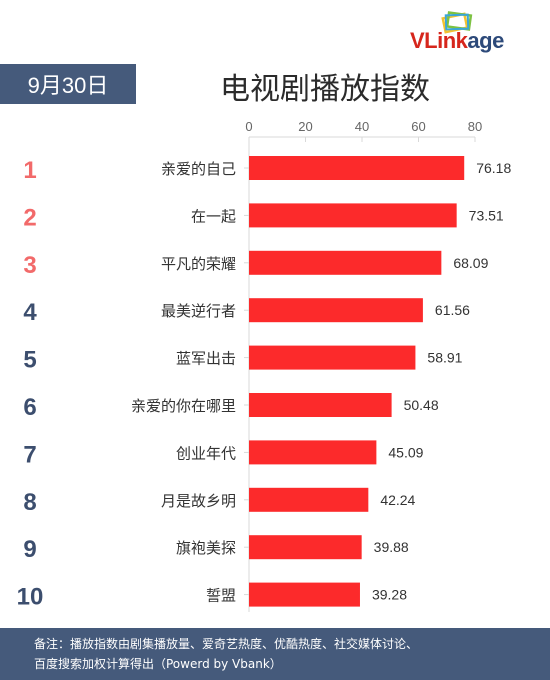 The width and height of the screenshot is (550, 680). I want to click on rank-number: 4, so click(30, 312).